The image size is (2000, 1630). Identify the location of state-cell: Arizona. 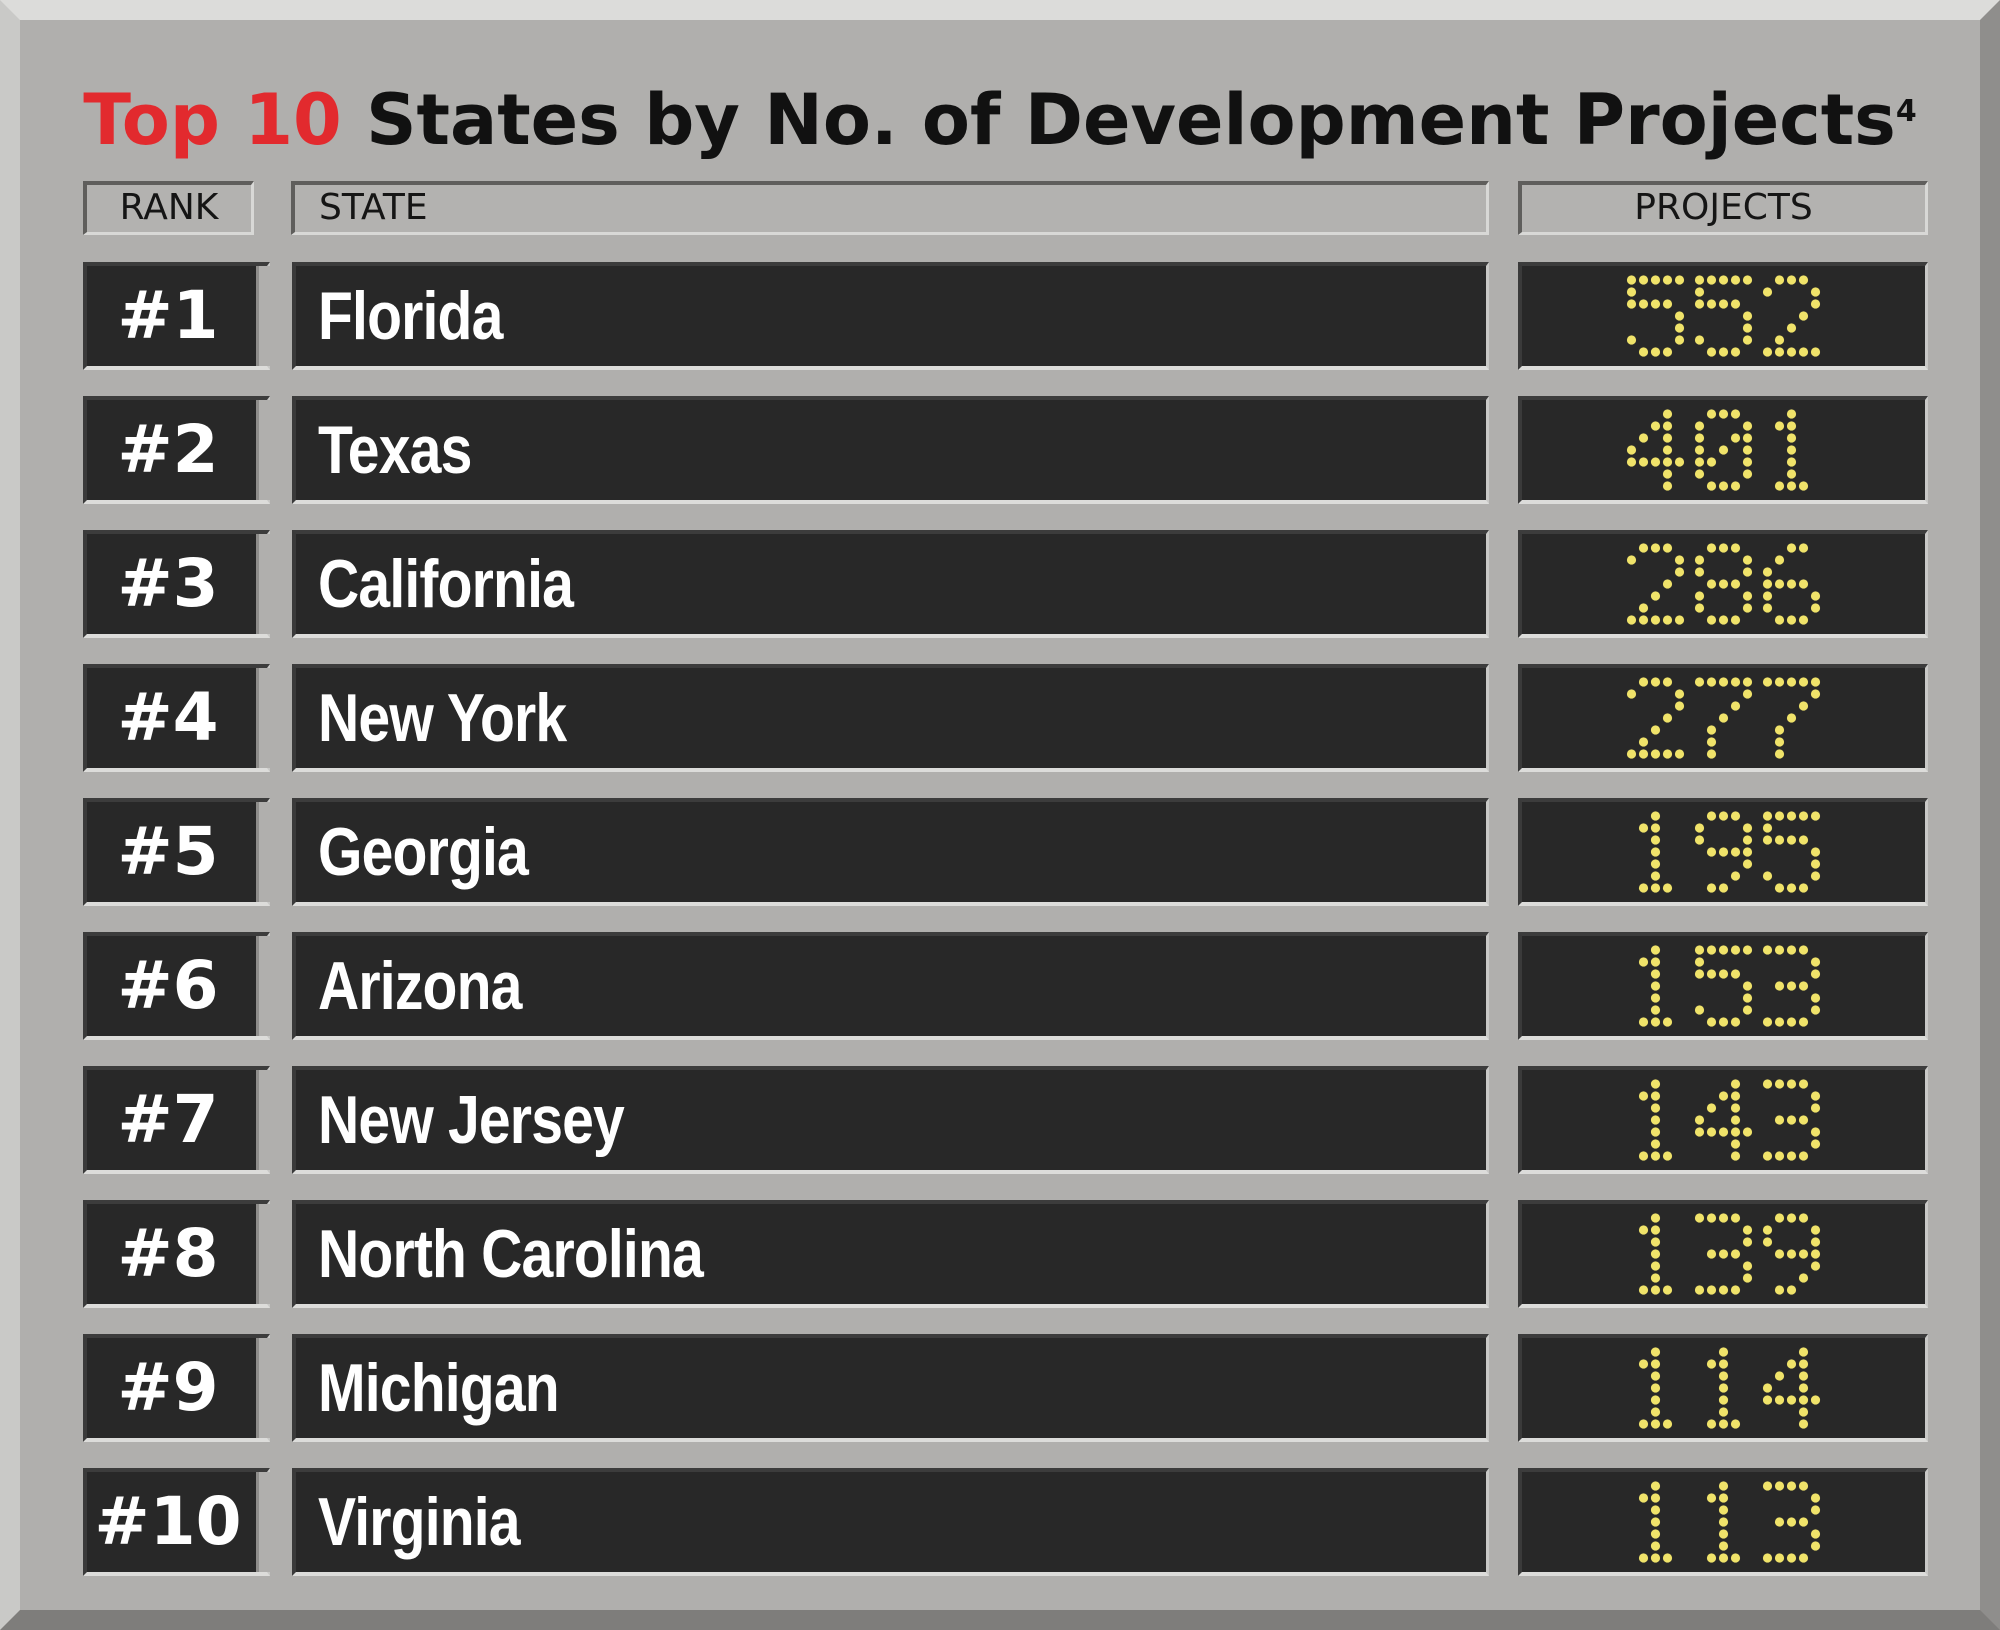
(890, 986).